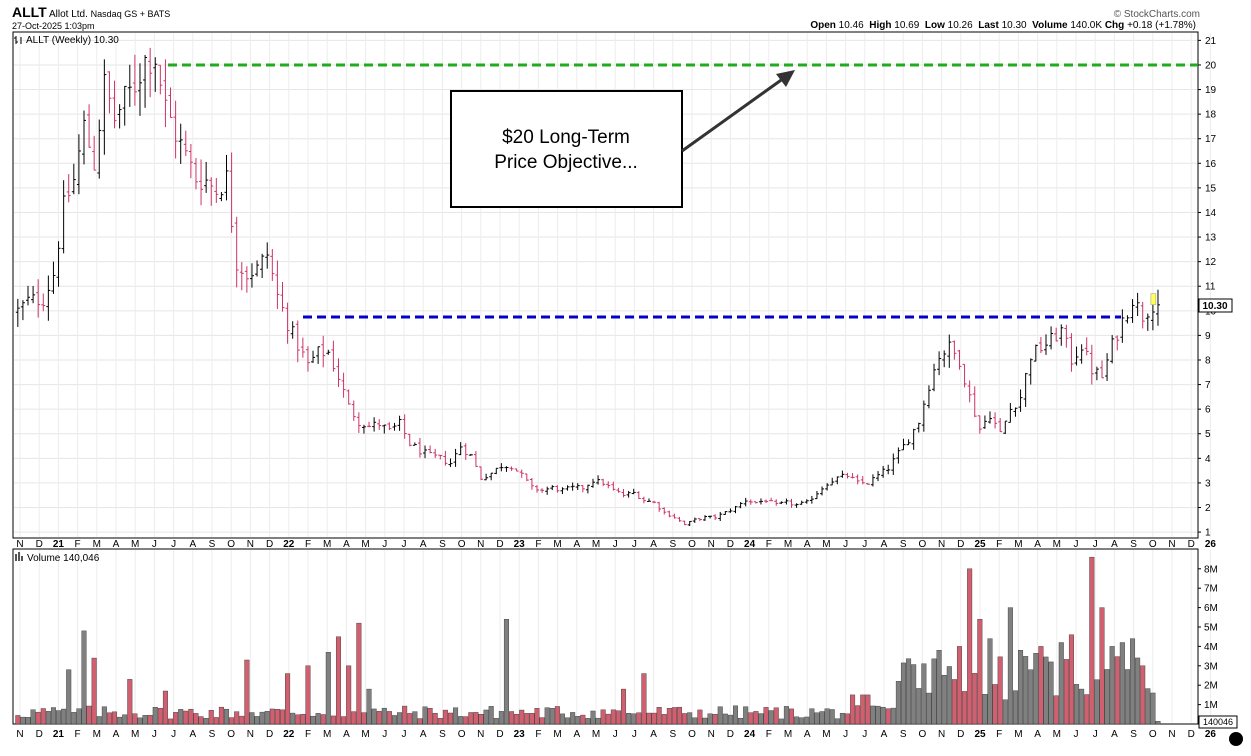 The width and height of the screenshot is (1251, 756). I want to click on price-axis-label: 20, so click(1211, 65).